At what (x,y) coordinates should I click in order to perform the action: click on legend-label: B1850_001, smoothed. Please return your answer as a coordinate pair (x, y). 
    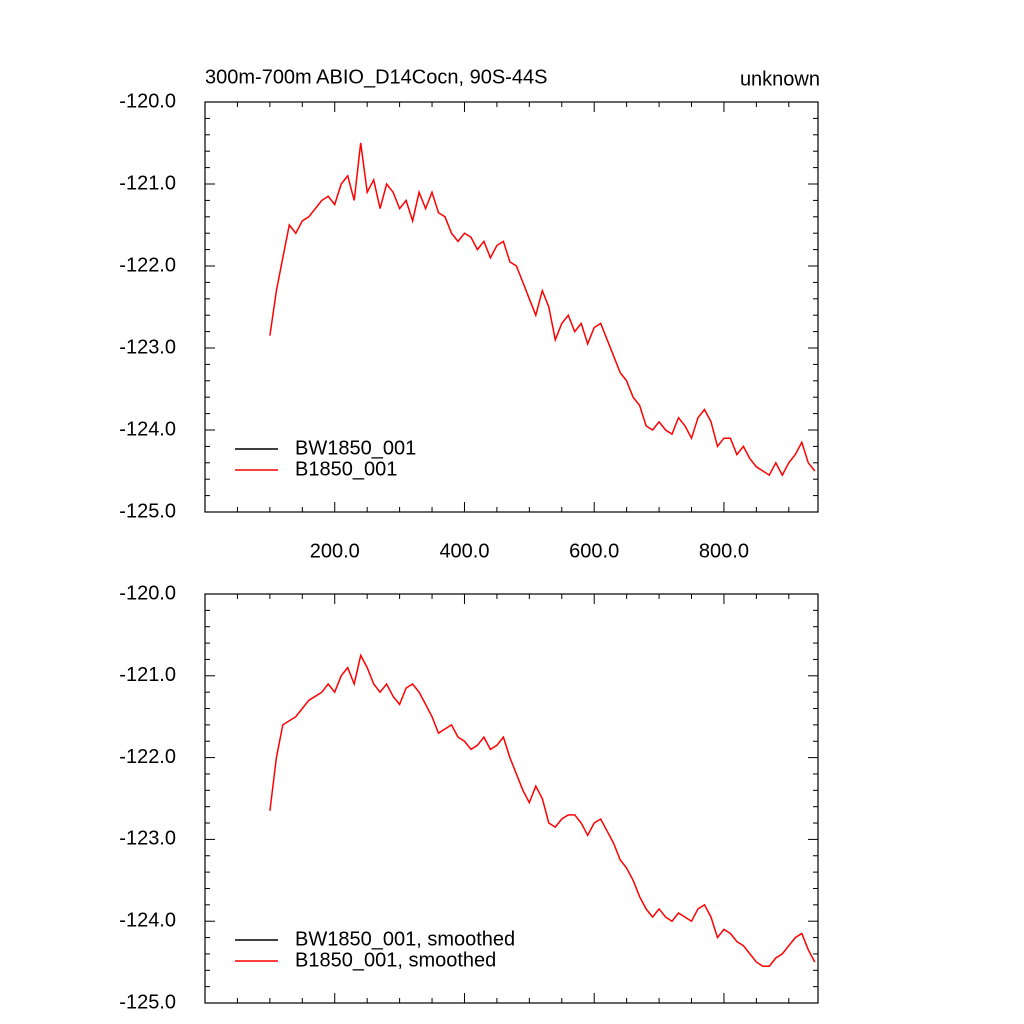
    Looking at the image, I should click on (395, 960).